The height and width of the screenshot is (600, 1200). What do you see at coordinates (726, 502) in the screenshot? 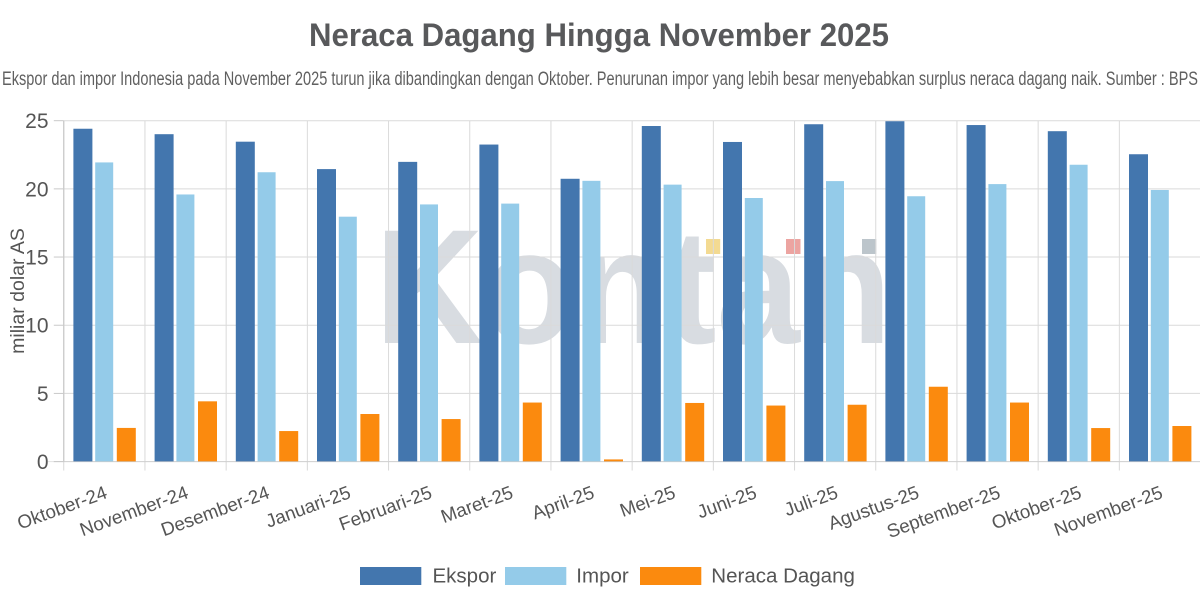
I see `svg-text: Juni-25` at bounding box center [726, 502].